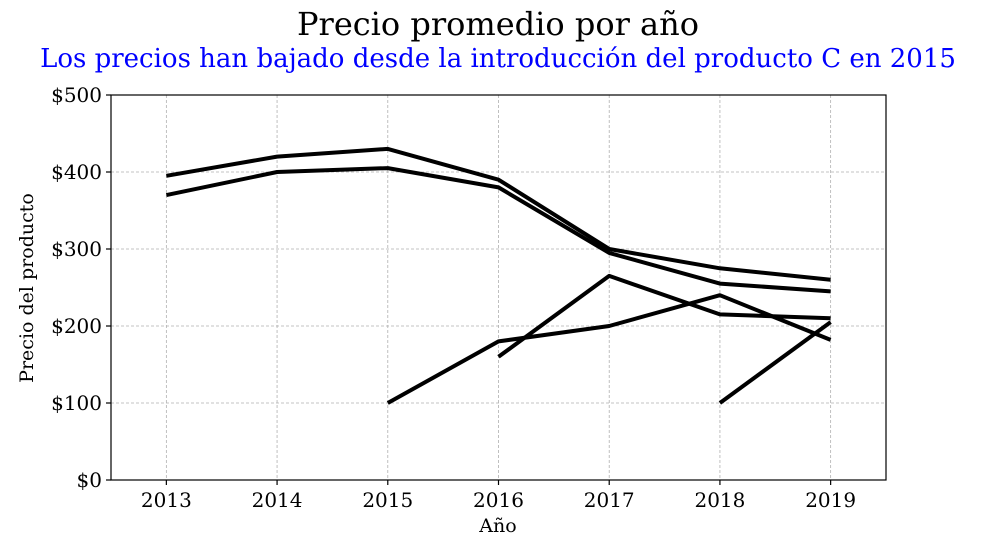  Describe the element at coordinates (498, 24) in the screenshot. I see `chart-title: Precio promedio por año` at that location.